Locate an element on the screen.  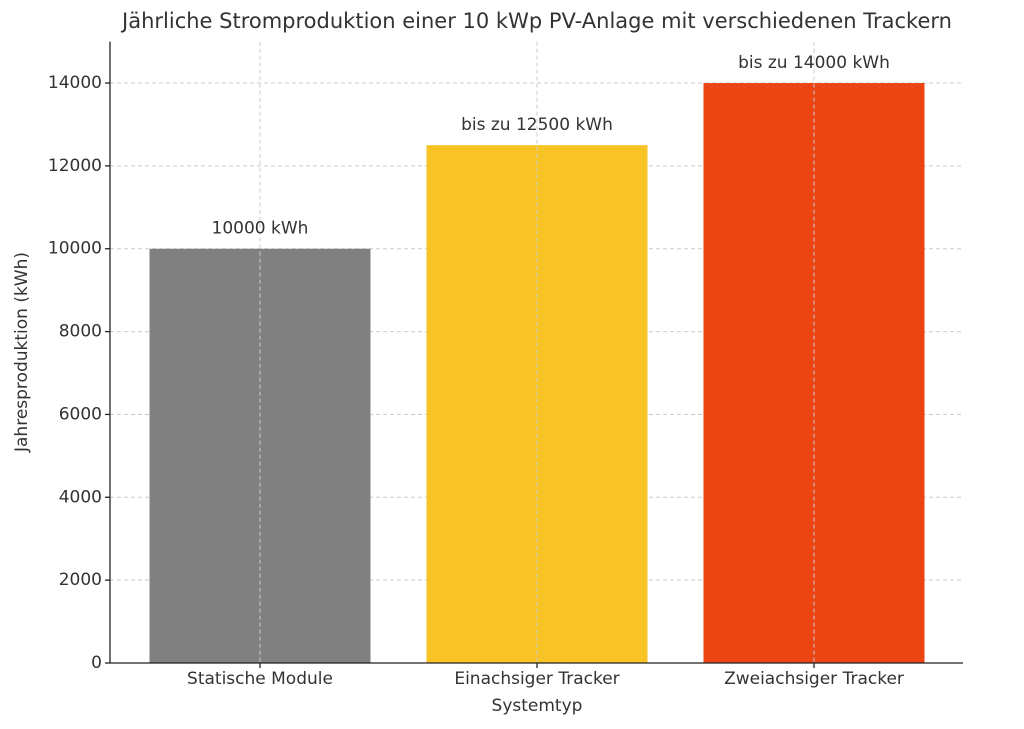
y-tick-label: 10000 is located at coordinates (75, 249).